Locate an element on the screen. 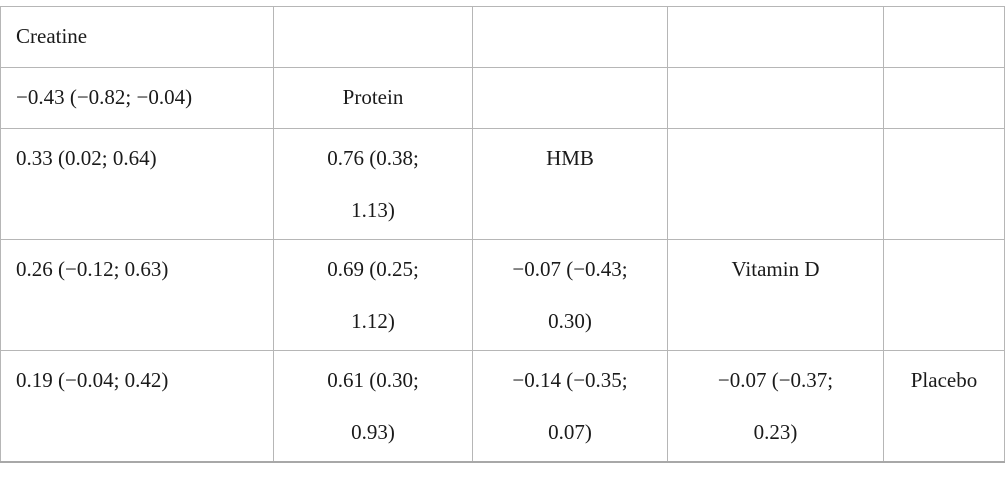 The height and width of the screenshot is (488, 1005). effect-cell: 0.69 (0.25; 1.12) is located at coordinates (373, 295).